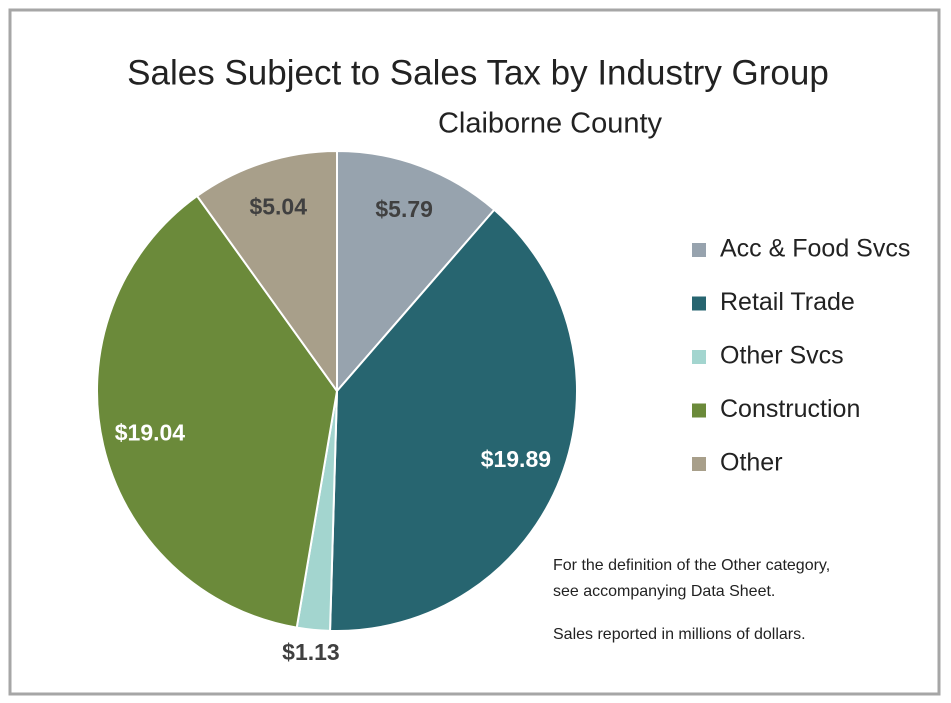 The image size is (951, 703). I want to click on note: see accompanying Data Sheet., so click(664, 591).